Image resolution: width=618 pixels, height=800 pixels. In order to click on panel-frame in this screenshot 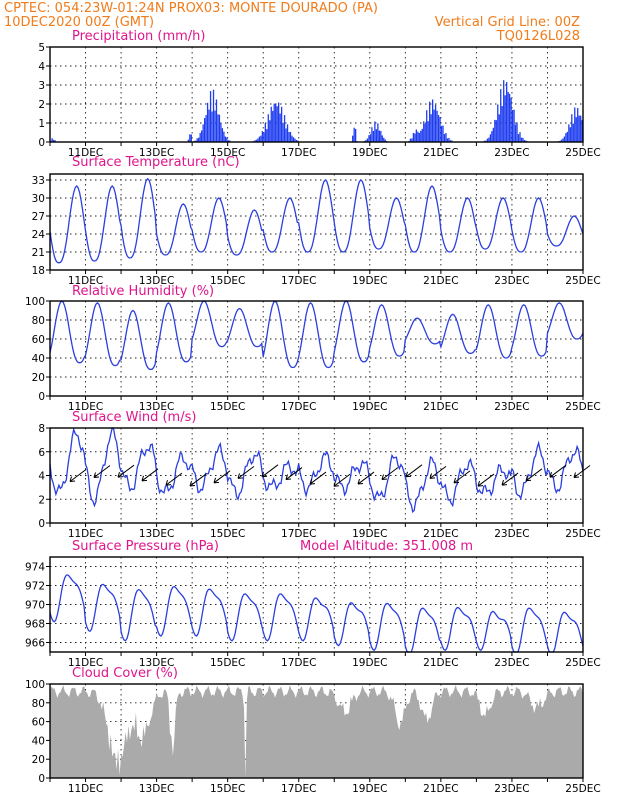, I will do `click(316, 222)`.